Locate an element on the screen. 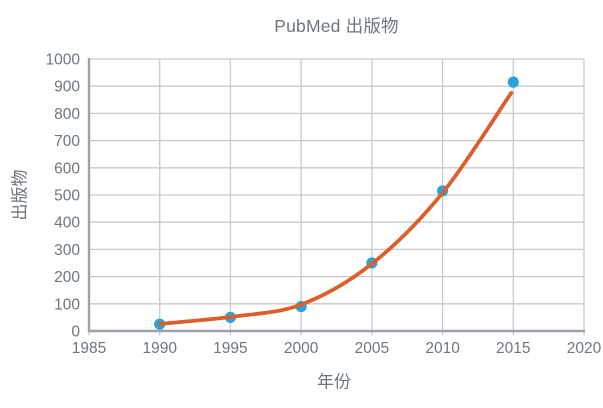 This screenshot has height=408, width=603. y-tick-label: 0 is located at coordinates (75, 332).